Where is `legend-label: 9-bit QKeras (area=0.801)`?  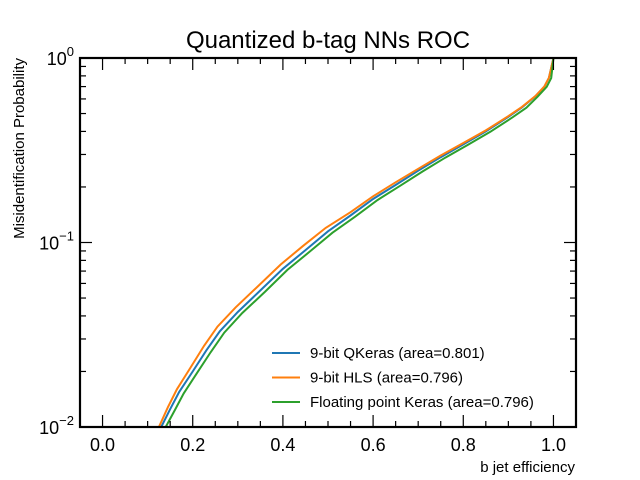
legend-label: 9-bit QKeras (area=0.801) is located at coordinates (397, 353).